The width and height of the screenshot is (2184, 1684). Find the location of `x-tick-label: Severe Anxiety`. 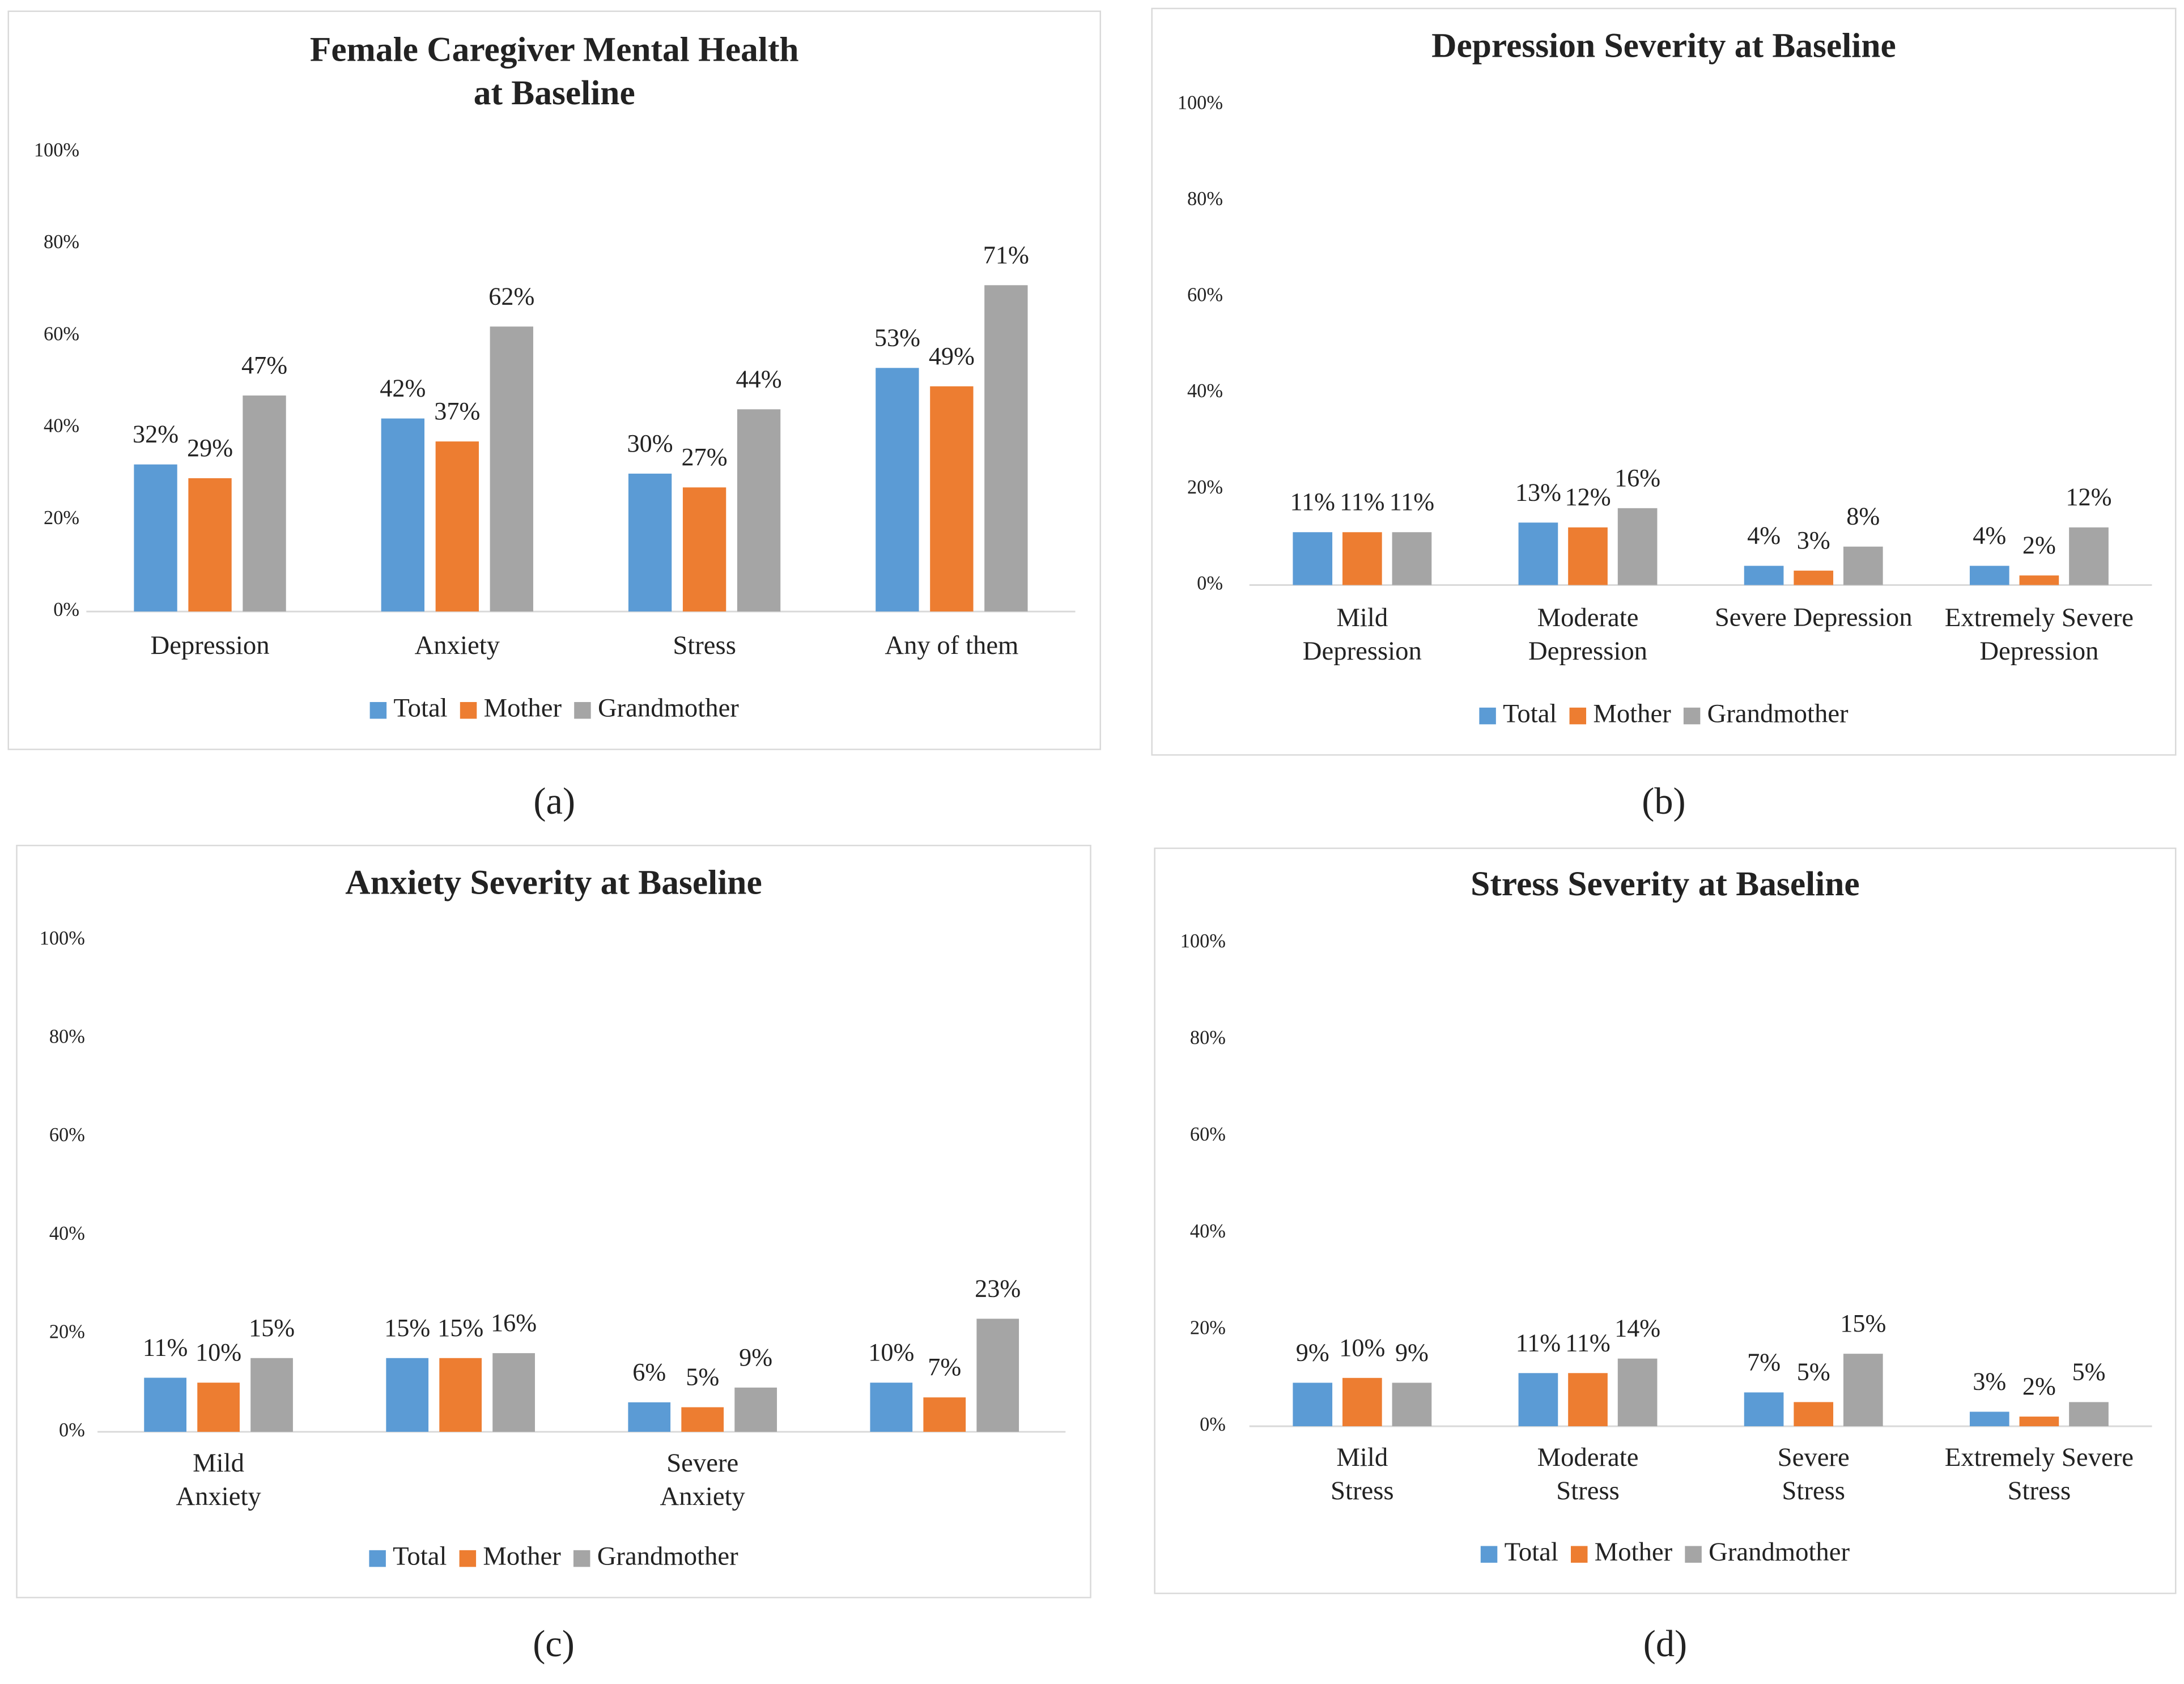

x-tick-label: Severe Anxiety is located at coordinates (702, 1479).